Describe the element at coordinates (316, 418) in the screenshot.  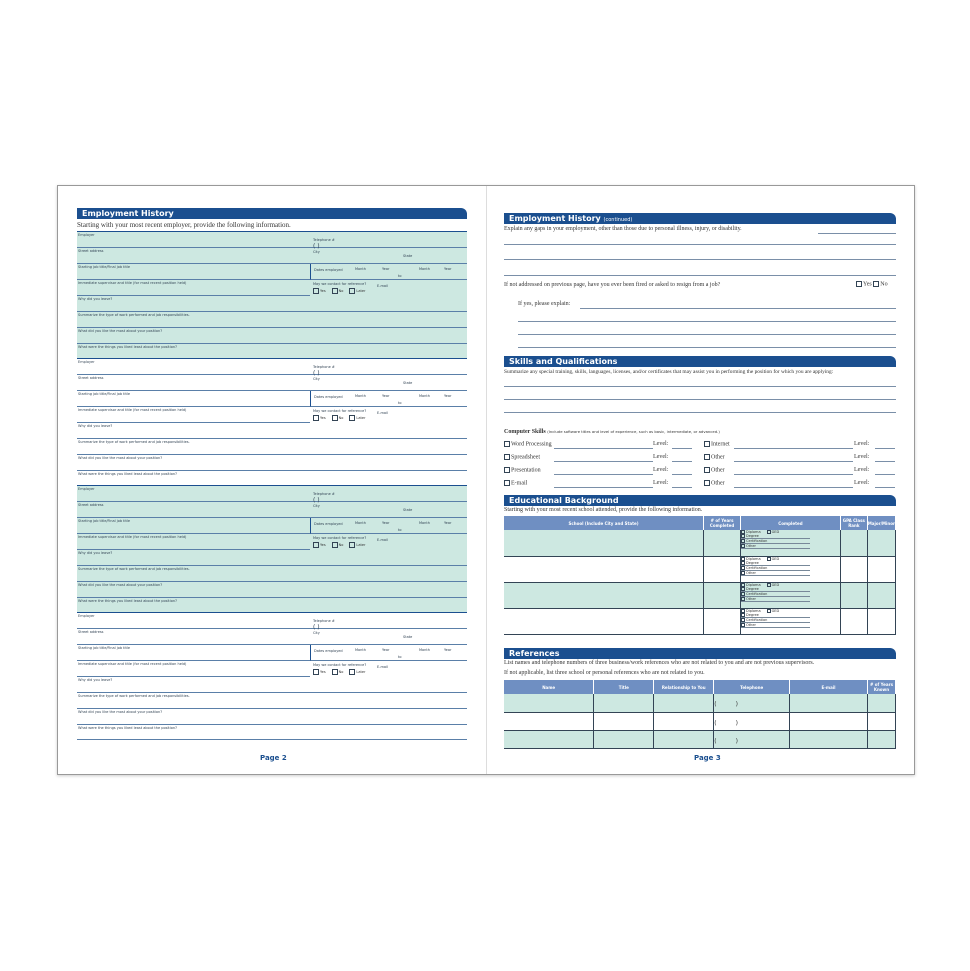
I see `yes-checkbox` at that location.